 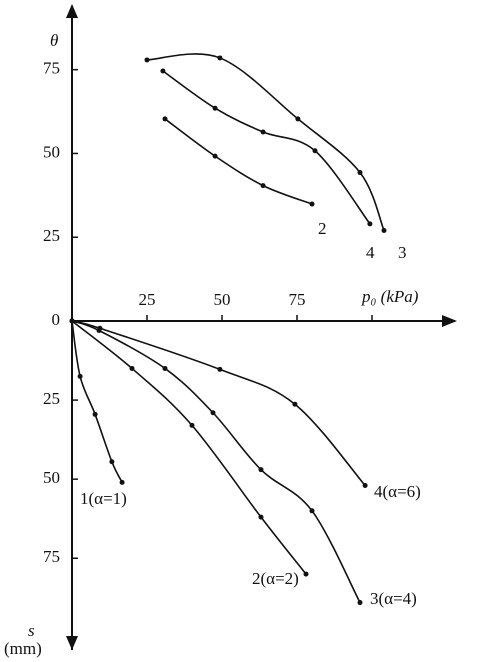 I want to click on series-label: 2, so click(x=322, y=228).